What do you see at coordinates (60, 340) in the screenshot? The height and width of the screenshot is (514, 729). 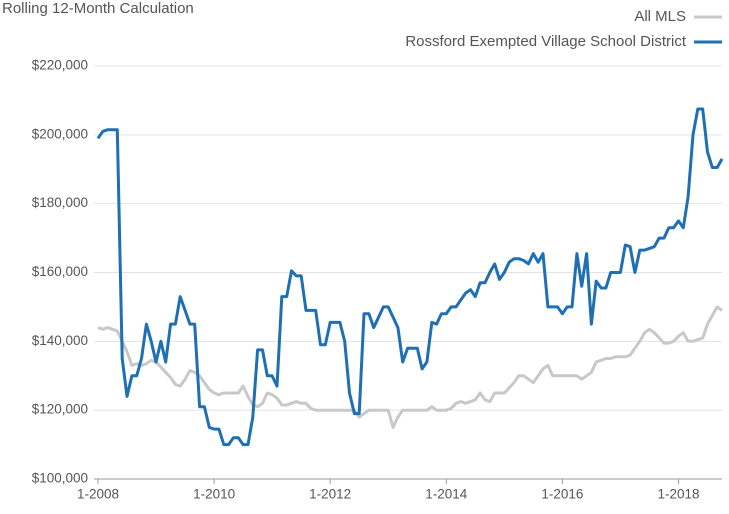 I see `y-tick-label: $140,000` at bounding box center [60, 340].